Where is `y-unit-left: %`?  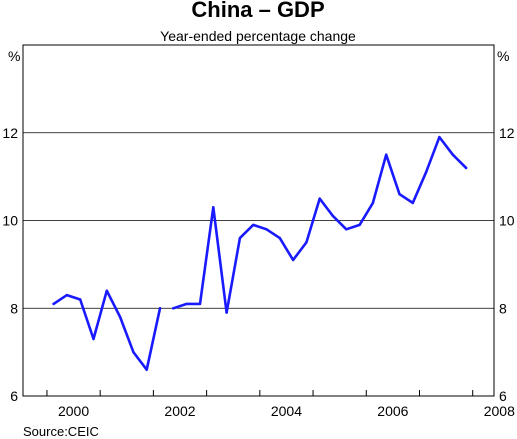 y-unit-left: % is located at coordinates (14, 56).